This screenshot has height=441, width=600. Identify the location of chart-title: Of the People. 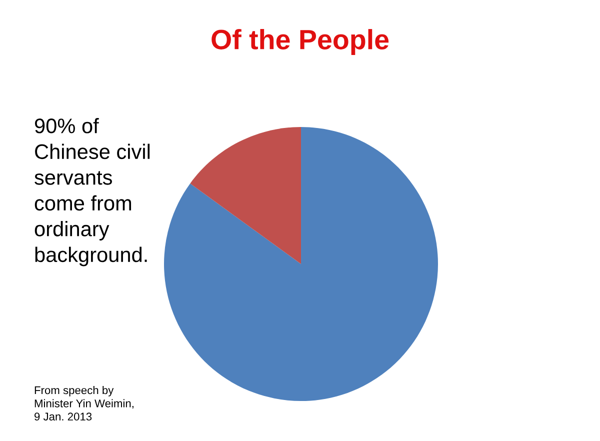
(300, 42).